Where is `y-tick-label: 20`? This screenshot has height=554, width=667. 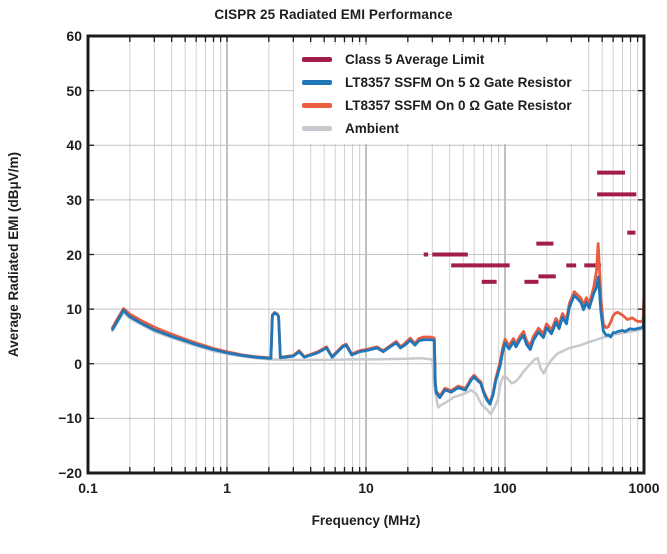 y-tick-label: 20 is located at coordinates (74, 254).